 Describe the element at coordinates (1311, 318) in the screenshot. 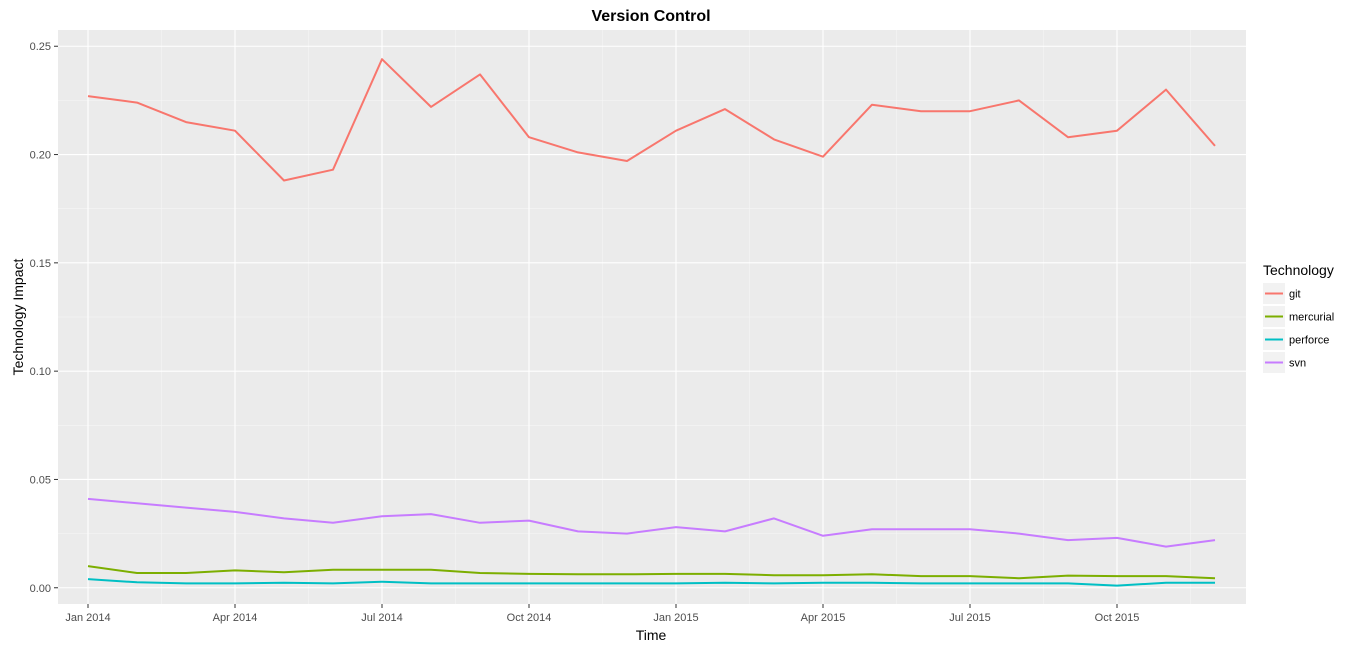

I see `legend-label-mercurial: mercurial` at that location.